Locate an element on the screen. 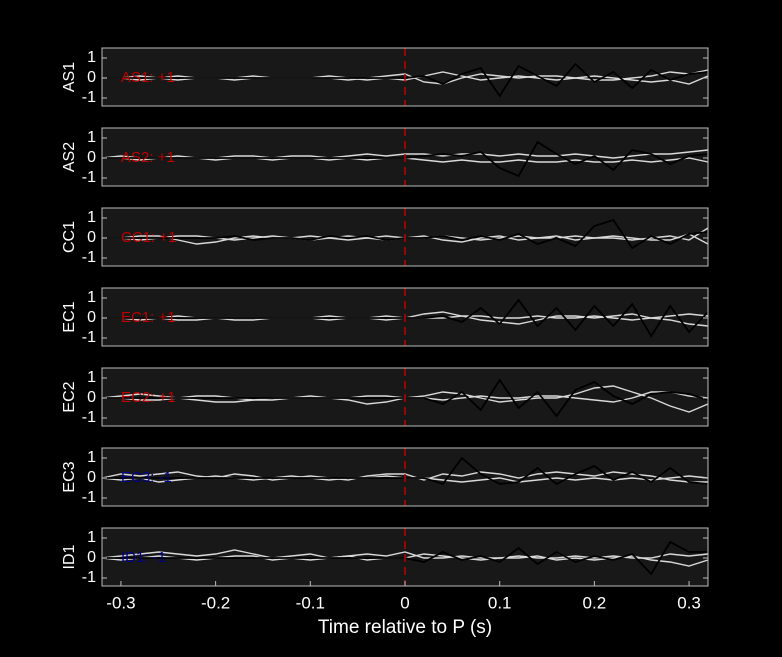 Image resolution: width=782 pixels, height=657 pixels. annotation: ID1: -1 is located at coordinates (143, 557).